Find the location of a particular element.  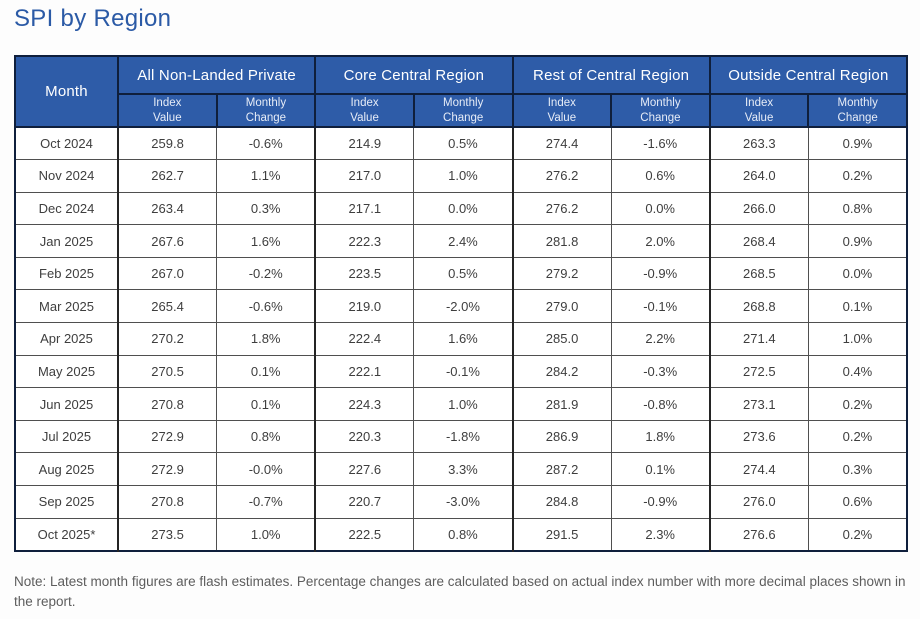

index-value-cell: 285.0 is located at coordinates (561, 339).